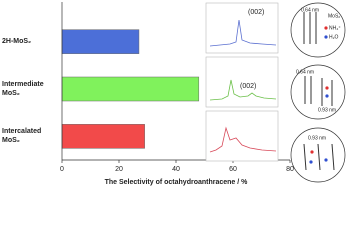 The image size is (352, 240). I want to click on schematic-2: 0.64 nm 0.93 nm, so click(318, 92).